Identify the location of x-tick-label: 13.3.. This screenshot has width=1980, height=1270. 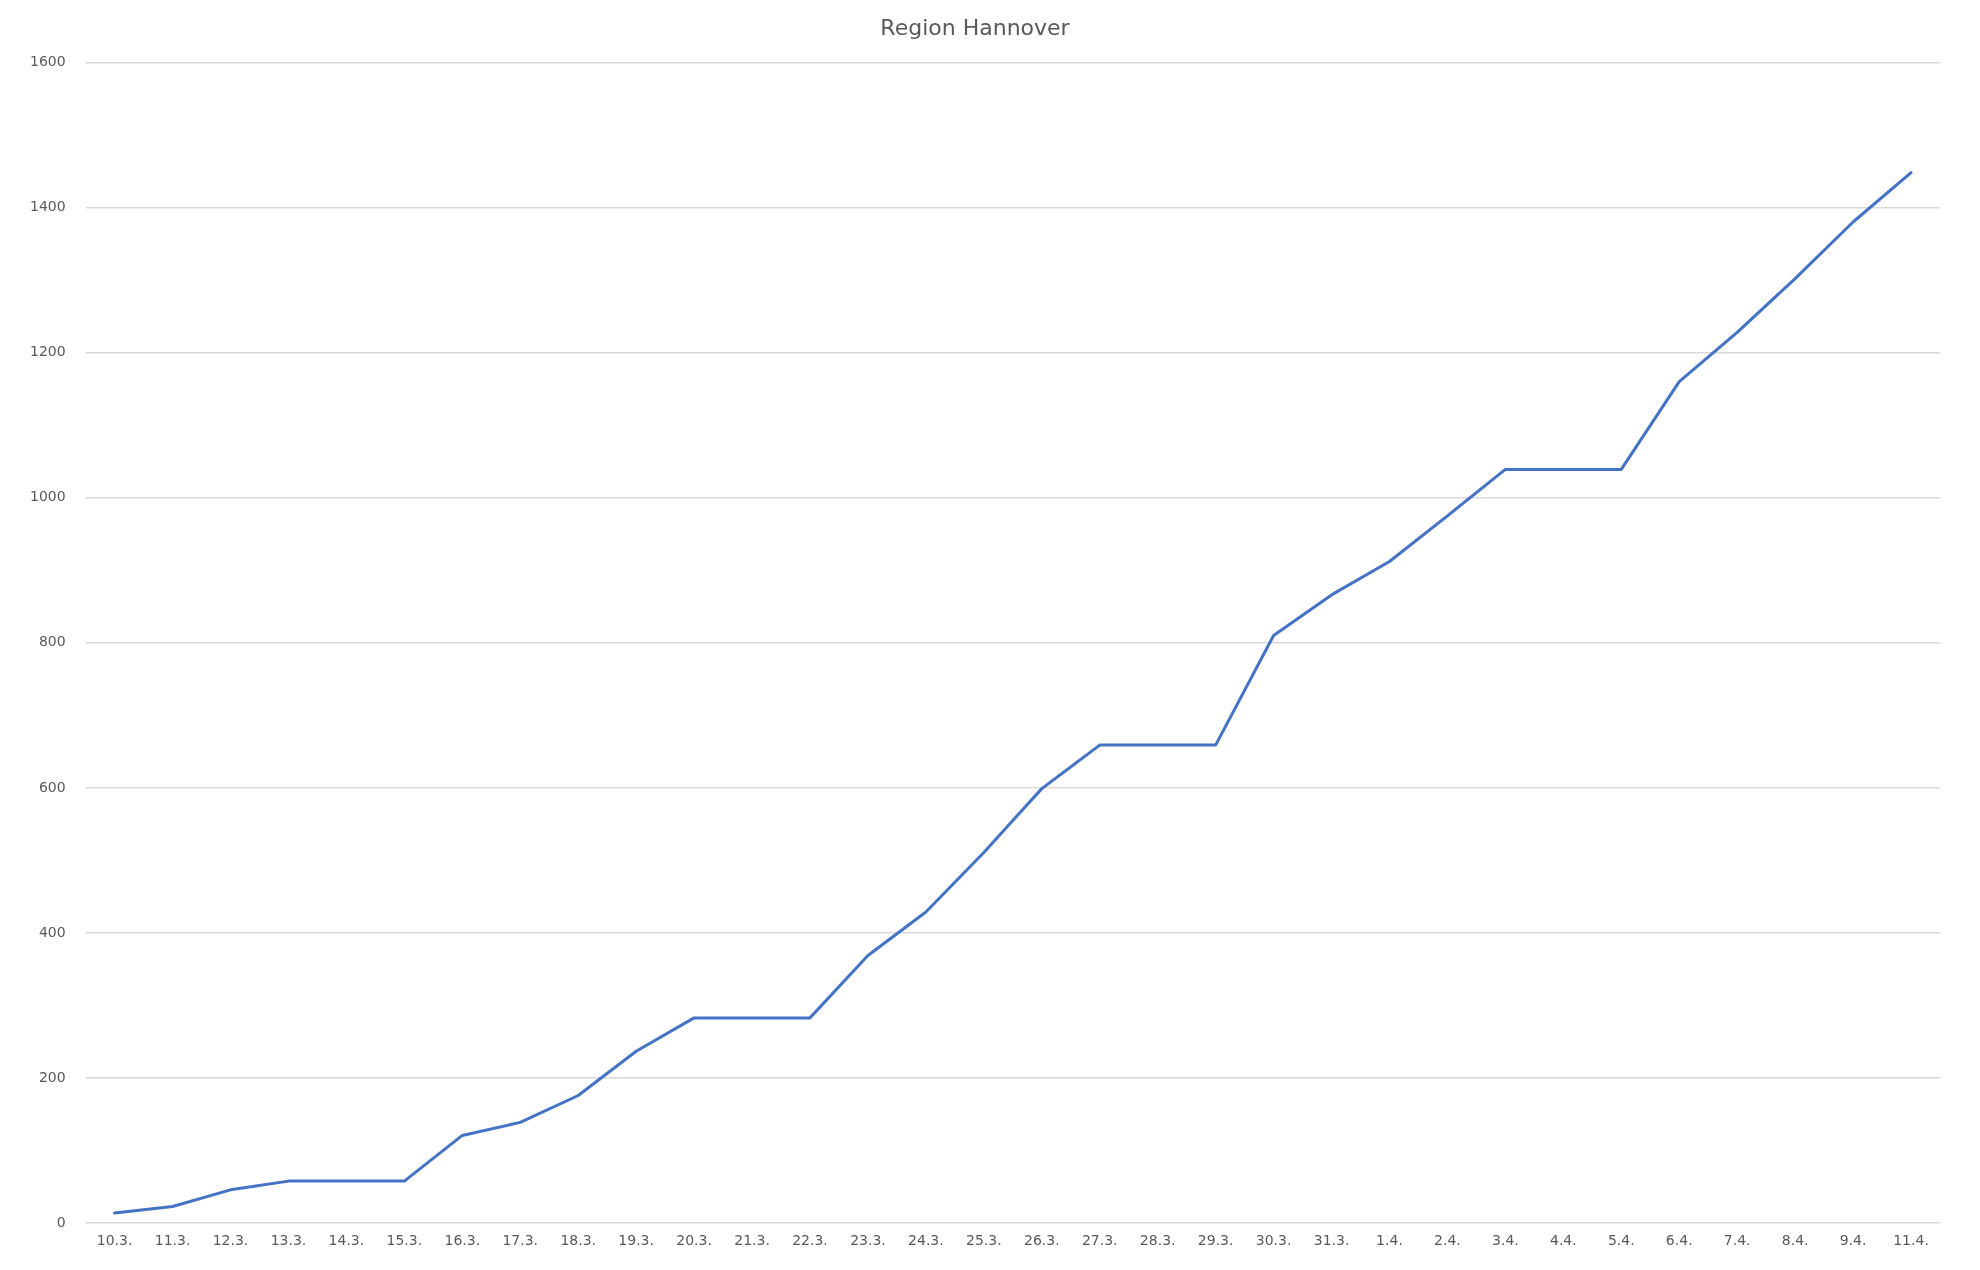
(288, 1240).